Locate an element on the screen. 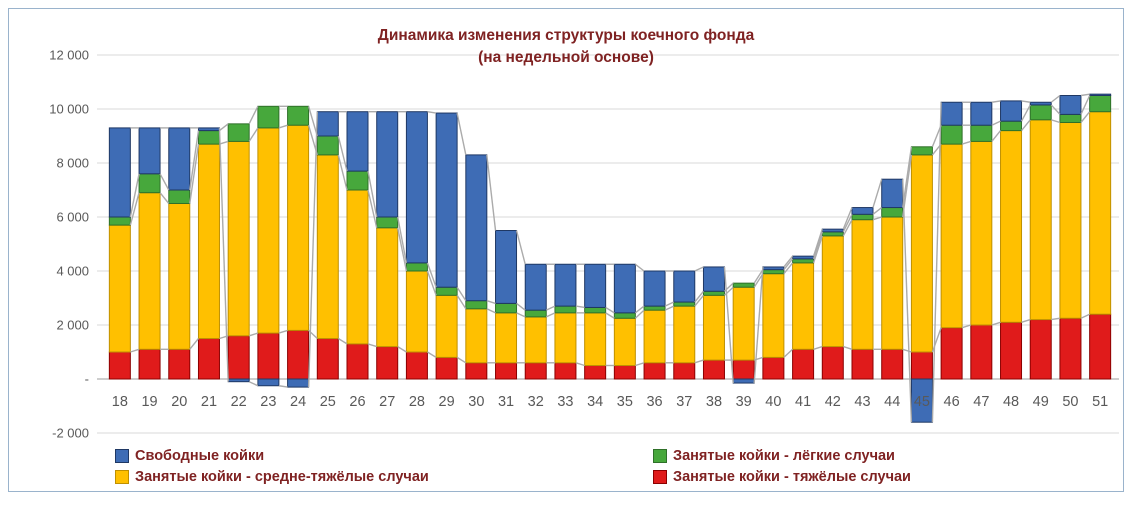 Image resolution: width=1132 pixels, height=505 pixels. legend-item-severe: Занятые койки - тяжёлые случаи is located at coordinates (888, 477).